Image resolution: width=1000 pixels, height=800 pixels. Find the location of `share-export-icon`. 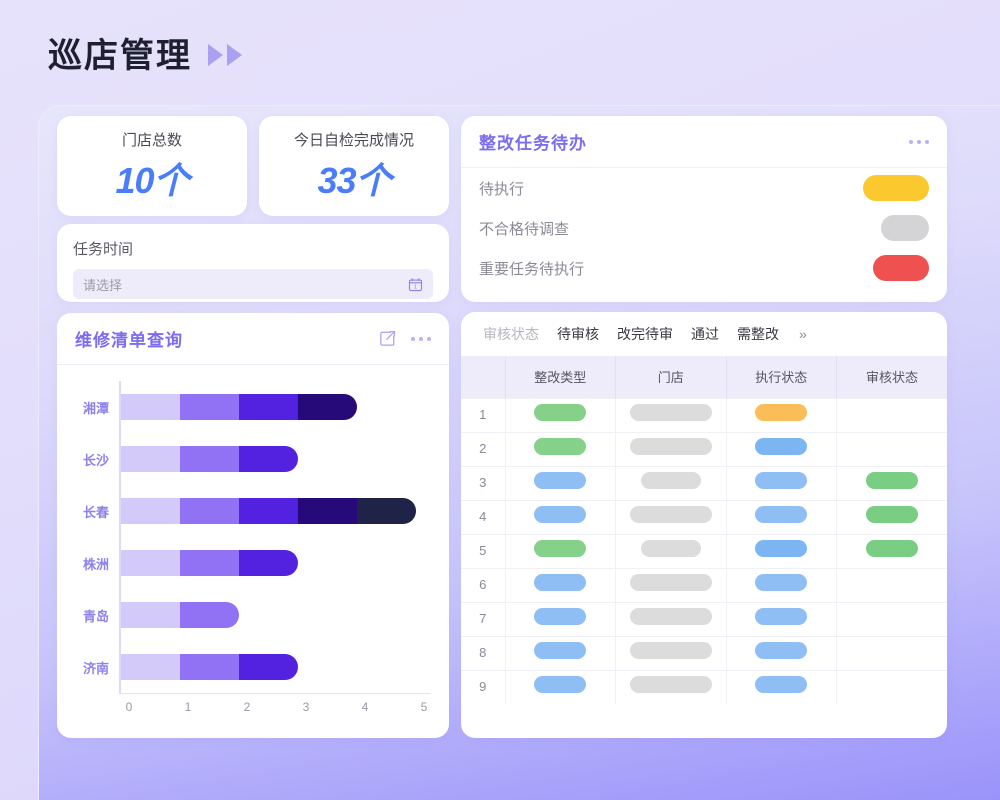

share-export-icon is located at coordinates (387, 338).